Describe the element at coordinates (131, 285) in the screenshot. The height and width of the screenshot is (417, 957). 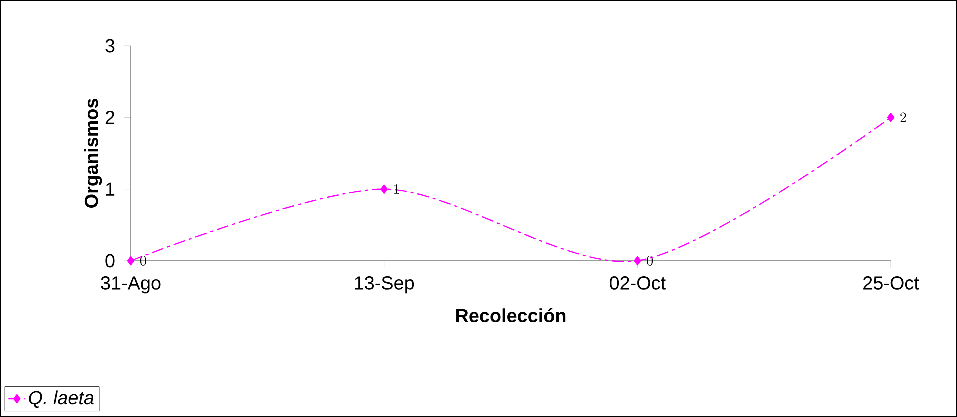
I see `x-tick-label: 31-Ago` at that location.